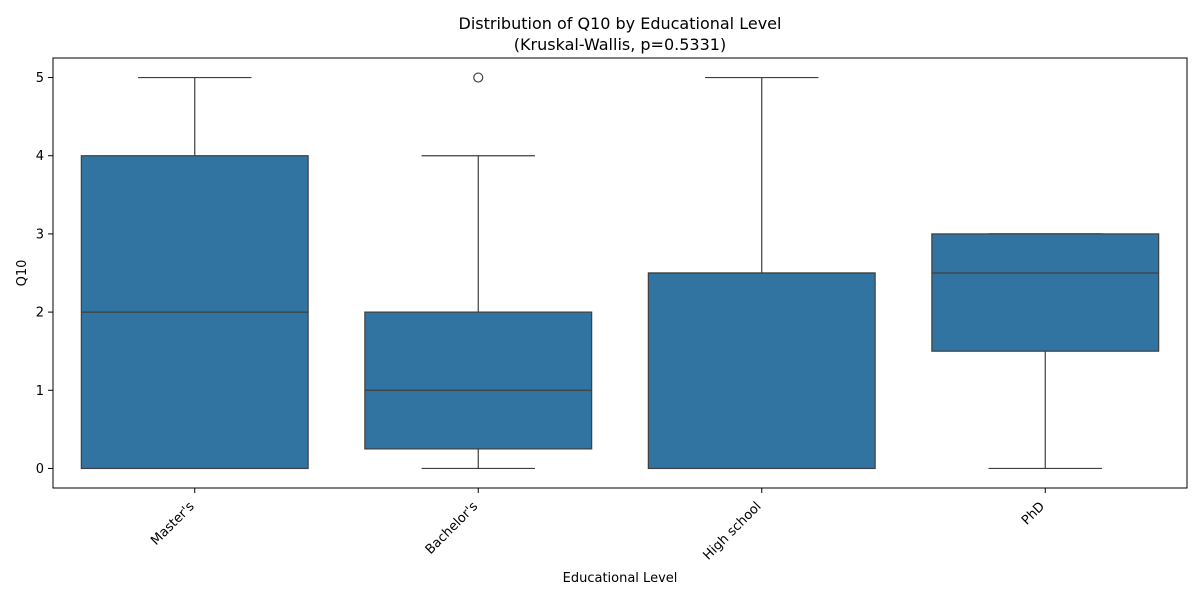  What do you see at coordinates (40, 156) in the screenshot?
I see `y-tick-label: 4` at bounding box center [40, 156].